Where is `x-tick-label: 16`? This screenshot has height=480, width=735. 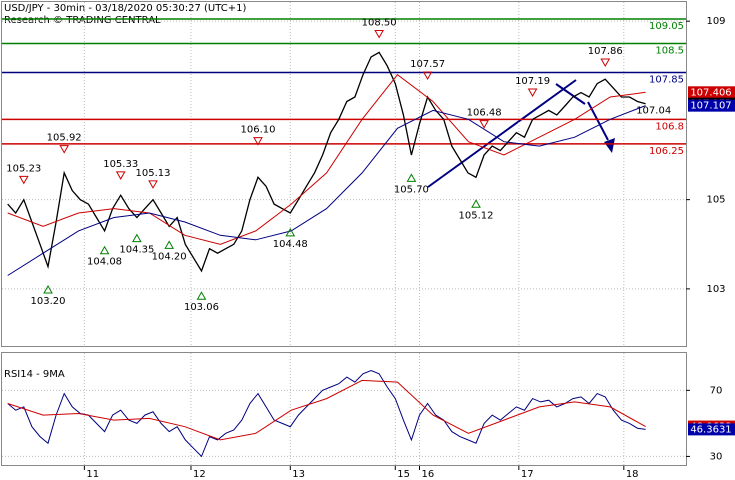
x-tick-label: 16 is located at coordinates (428, 474).